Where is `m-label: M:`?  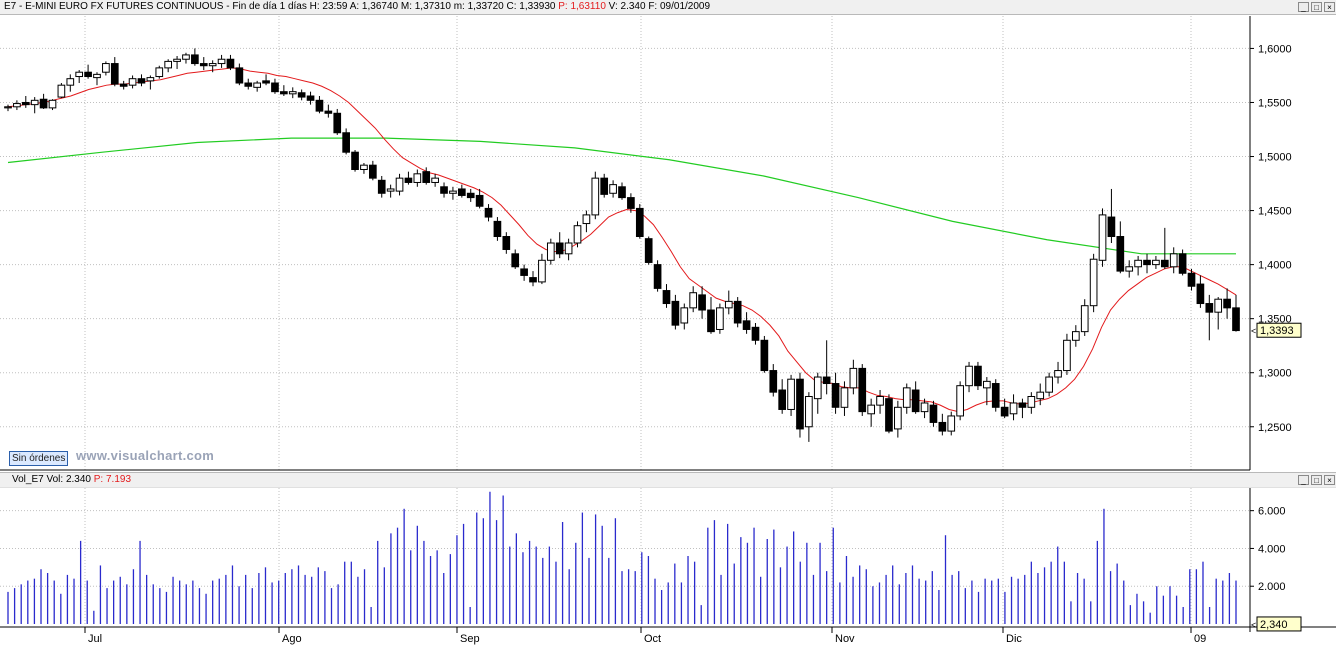
m-label: M: is located at coordinates (406, 6).